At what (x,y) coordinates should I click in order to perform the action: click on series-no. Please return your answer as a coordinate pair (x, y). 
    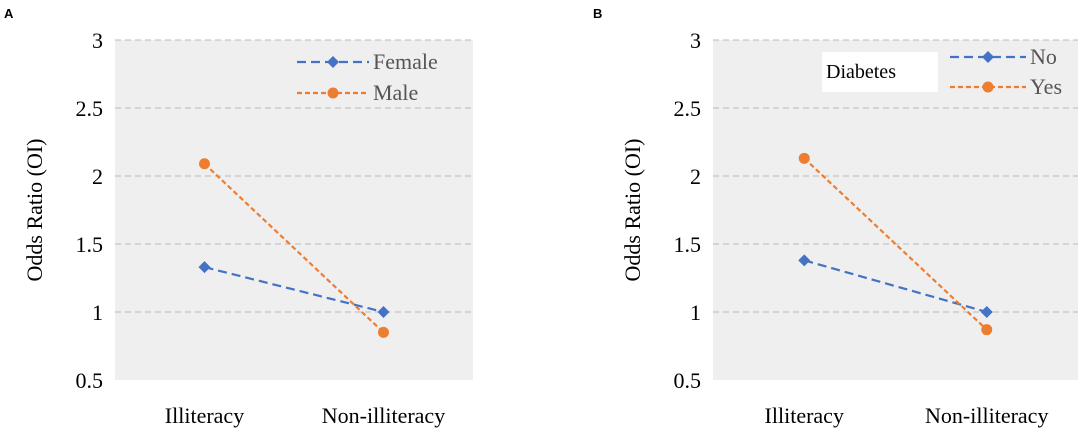
    Looking at the image, I should click on (895, 286).